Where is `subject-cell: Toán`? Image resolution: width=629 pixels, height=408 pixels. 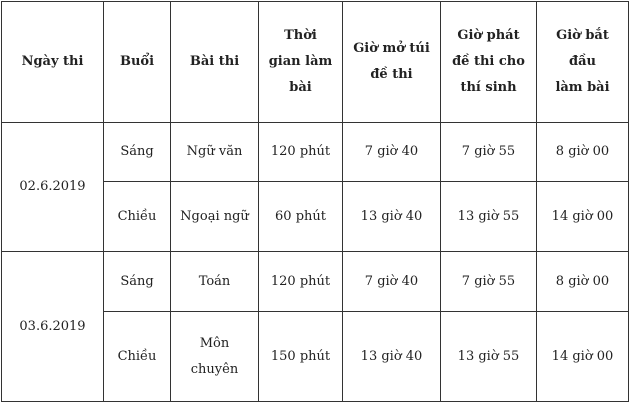
subject-cell: Toán is located at coordinates (214, 281).